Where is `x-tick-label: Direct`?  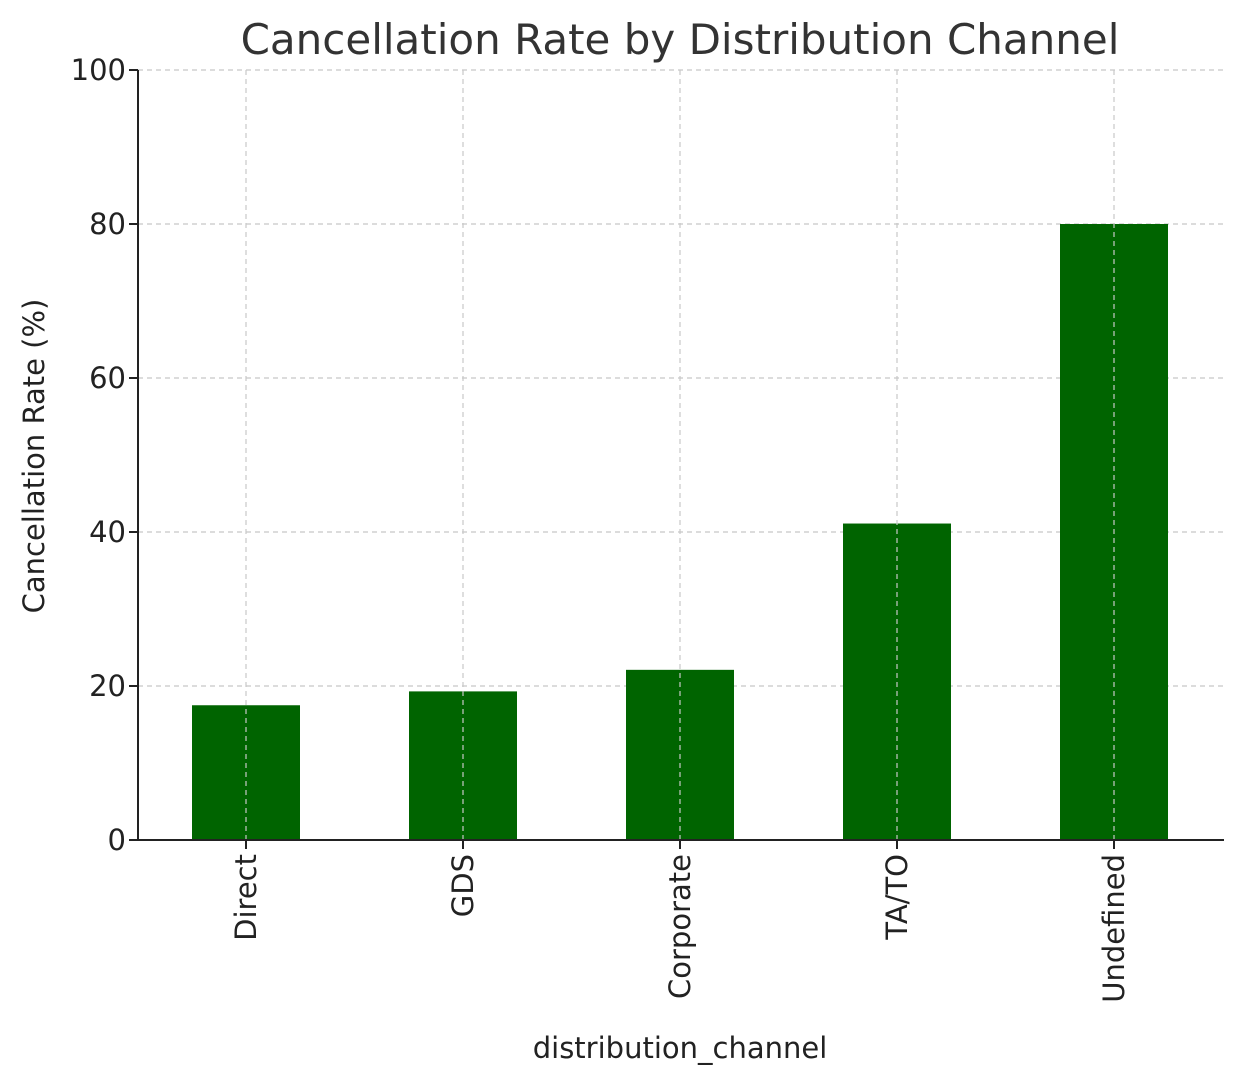 x-tick-label: Direct is located at coordinates (246, 897).